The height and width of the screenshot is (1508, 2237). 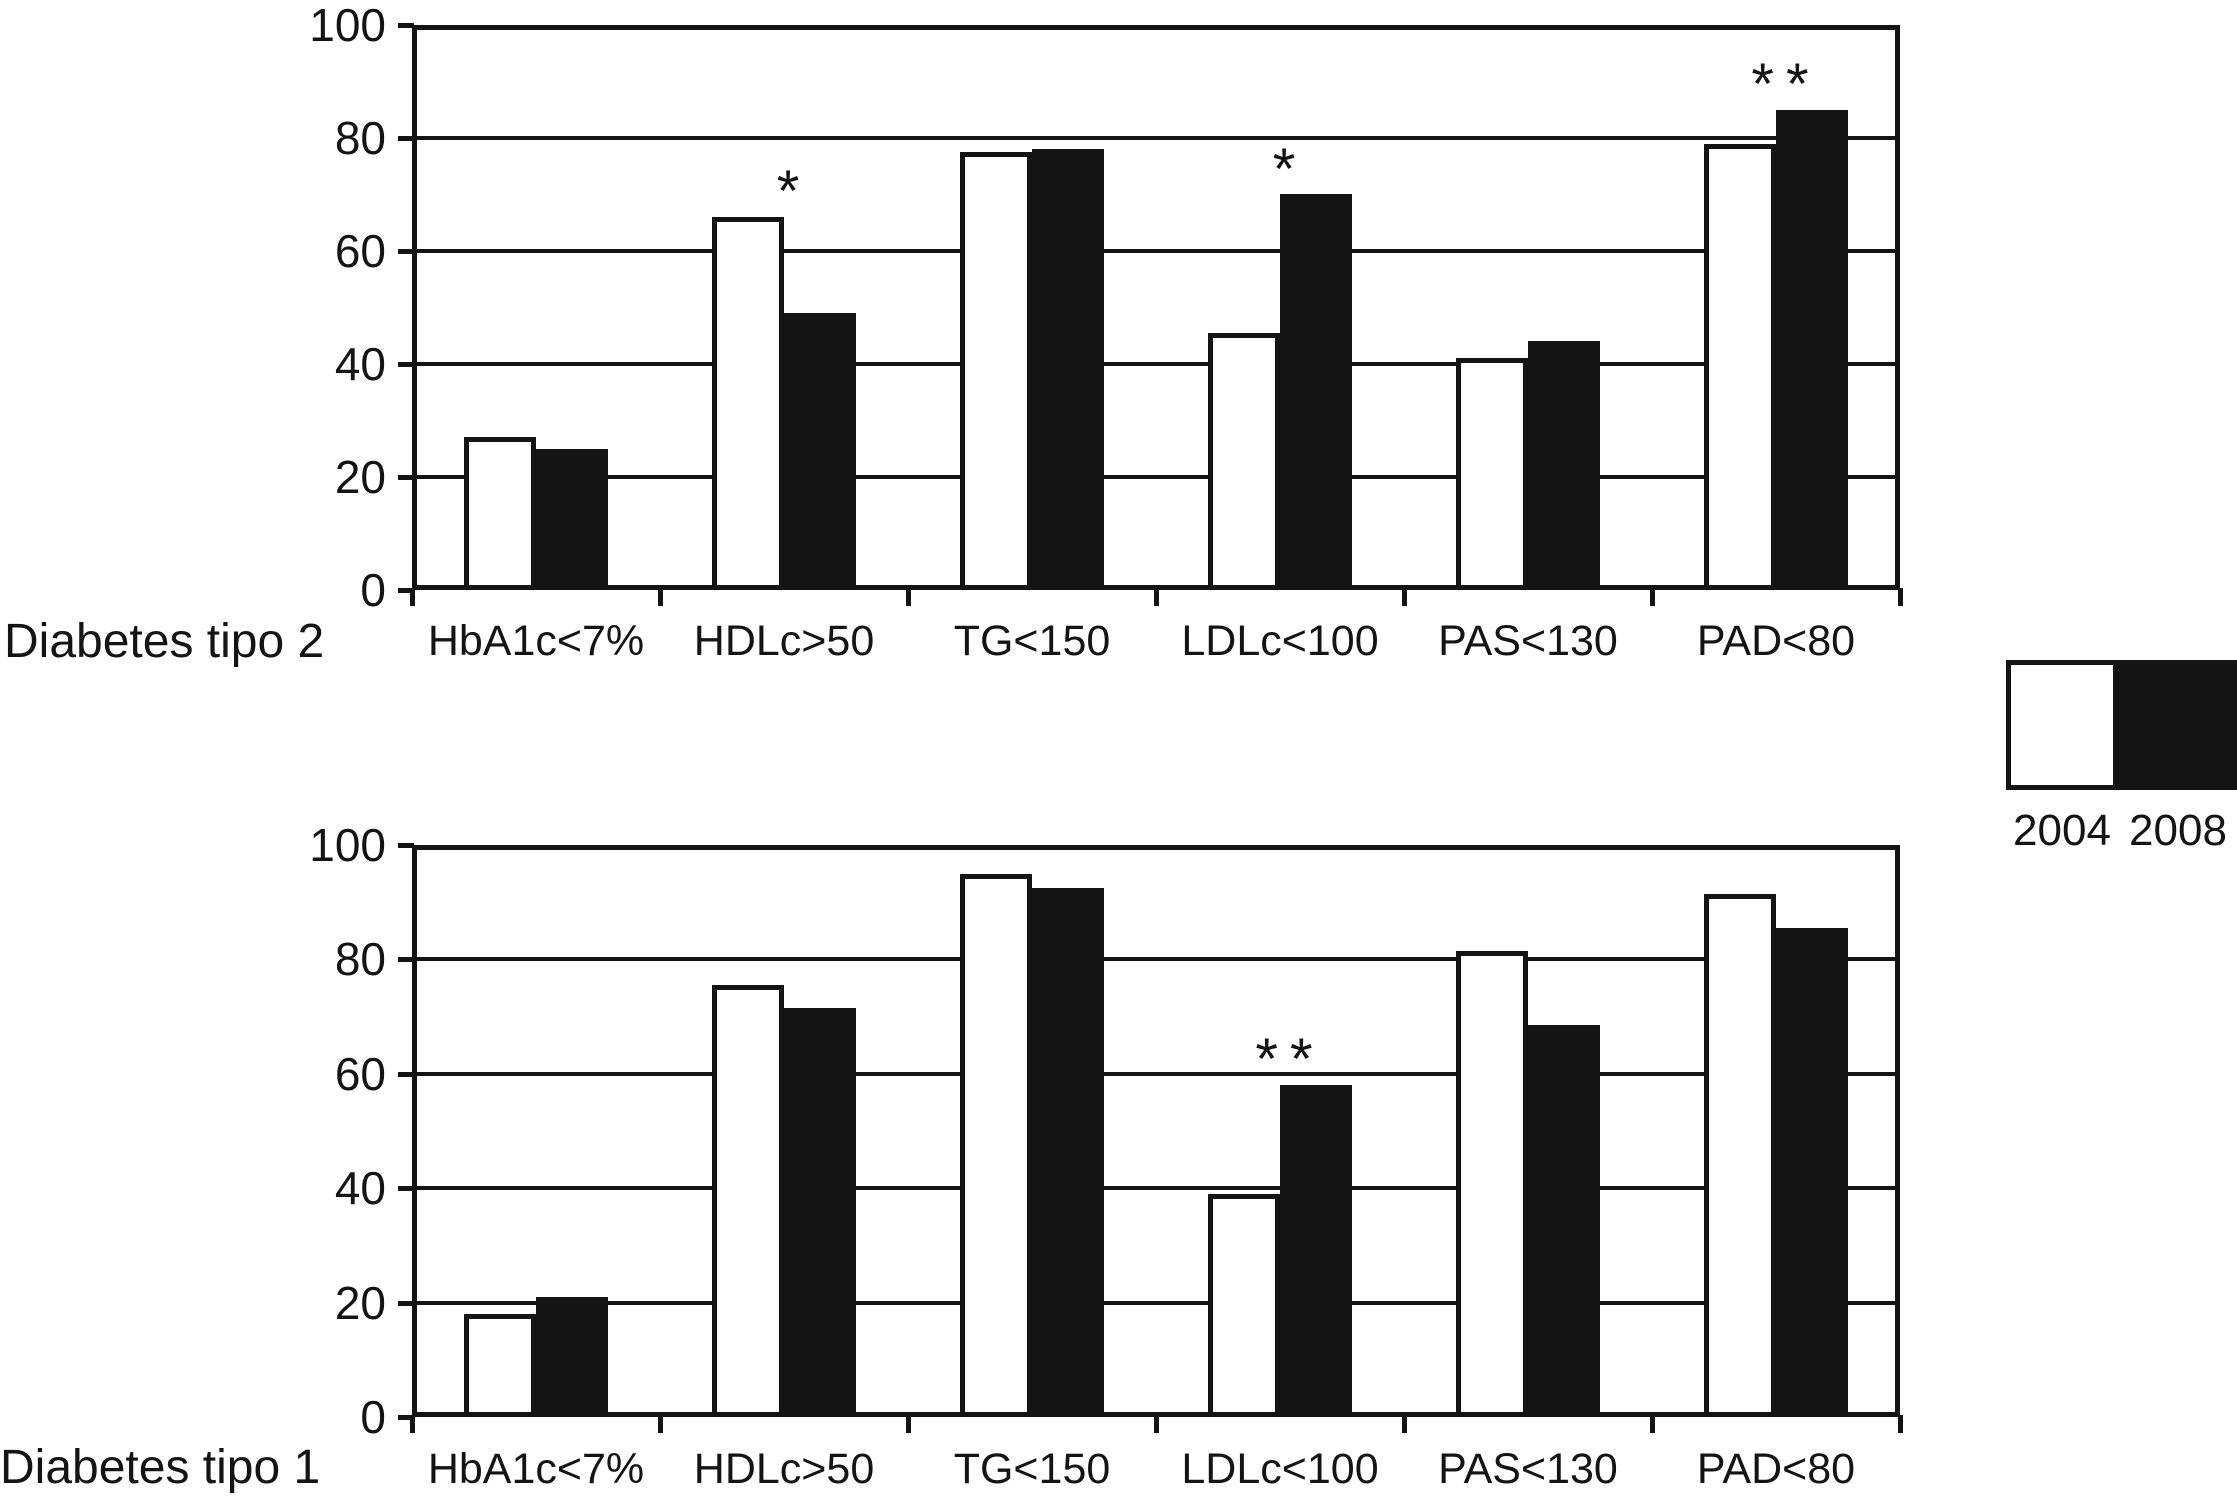 I want to click on legend-swatch-2004, so click(x=2062, y=725).